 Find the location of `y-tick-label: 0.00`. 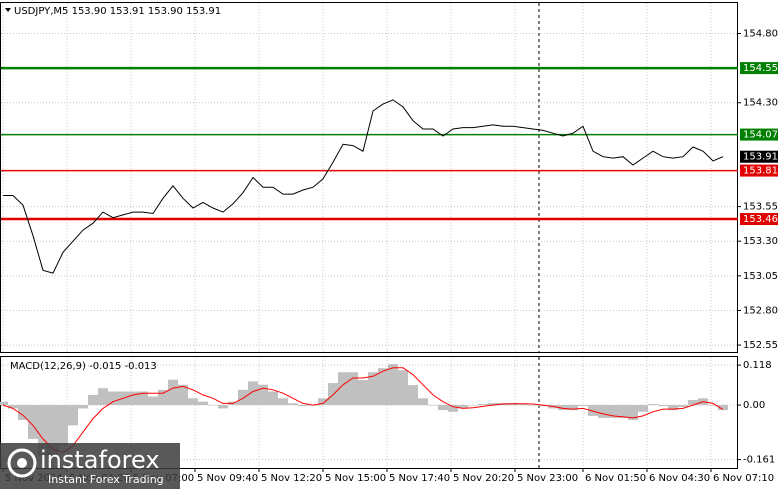

y-tick-label: 0.00 is located at coordinates (754, 405).